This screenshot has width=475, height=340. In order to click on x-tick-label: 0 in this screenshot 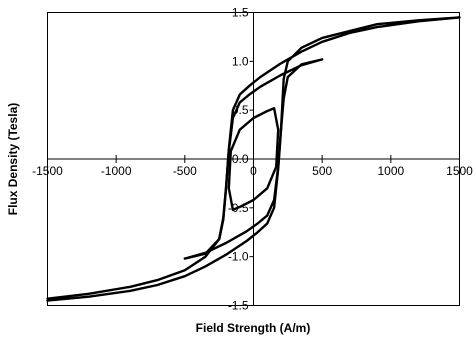, I will do `click(253, 171)`.